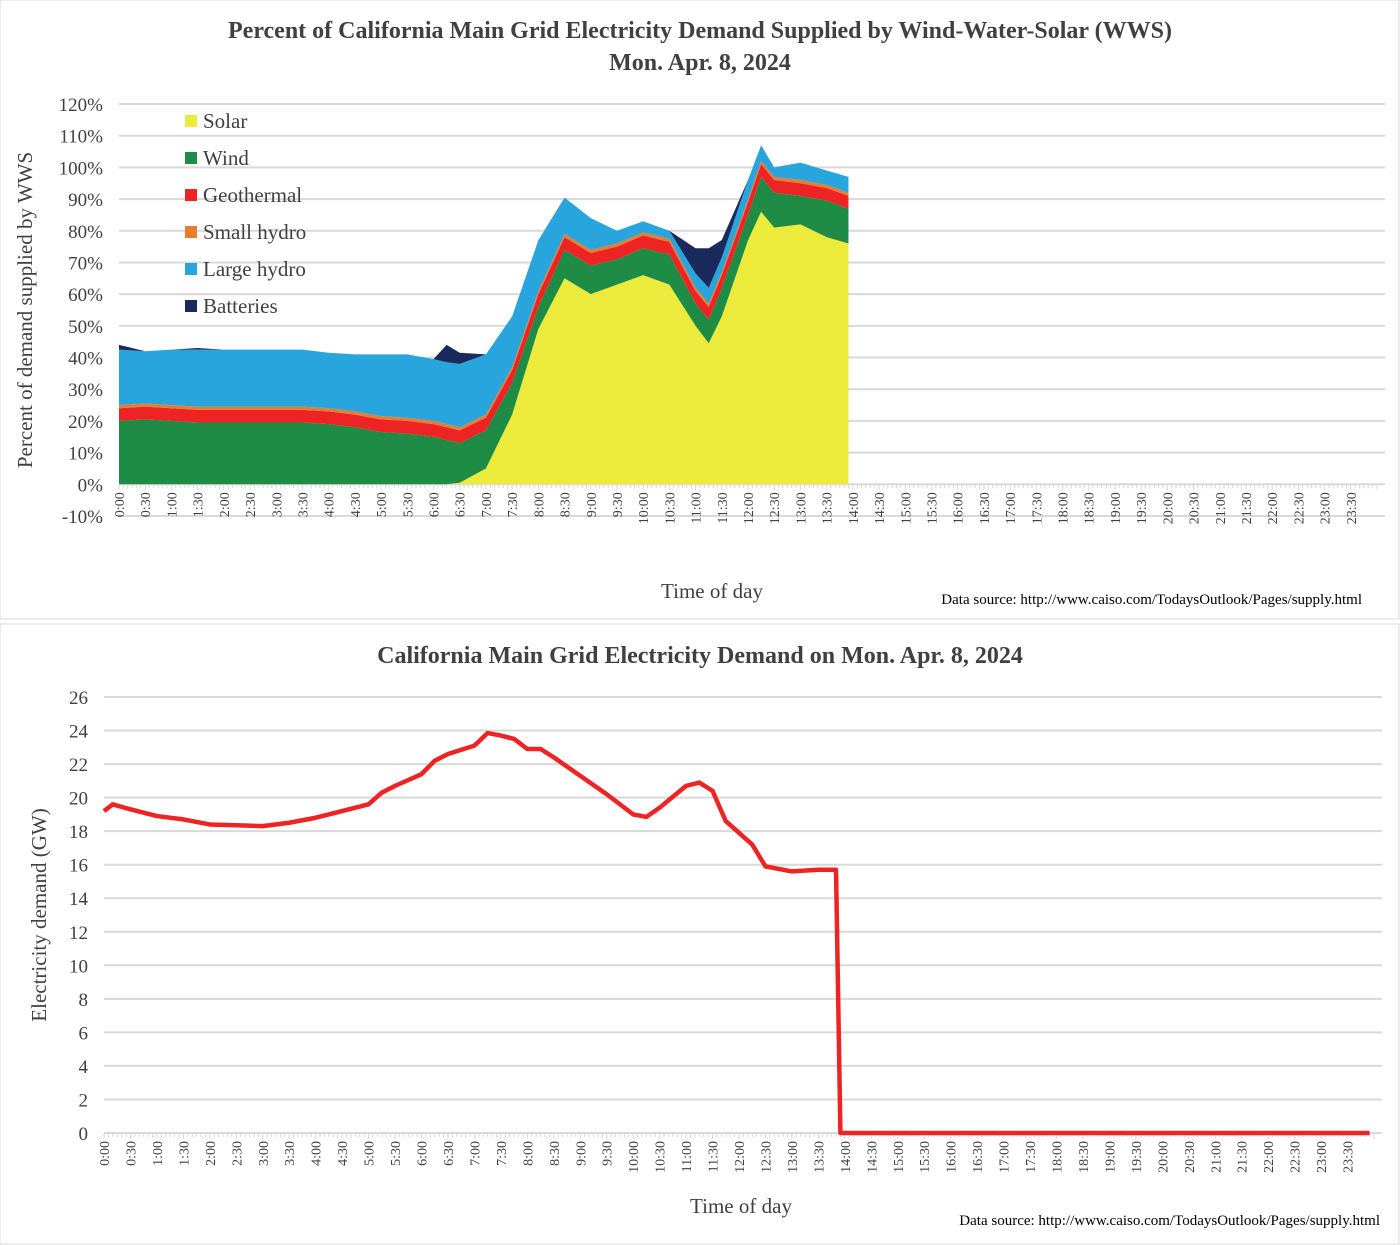 Image resolution: width=1400 pixels, height=1245 pixels. I want to click on x-tick-label: 19:30, so click(1142, 508).